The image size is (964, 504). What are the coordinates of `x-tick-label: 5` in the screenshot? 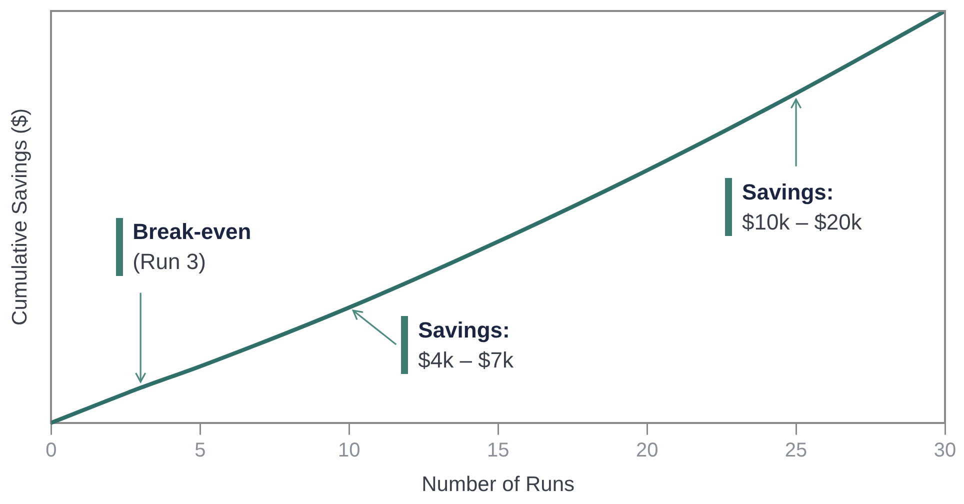 It's located at (200, 450).